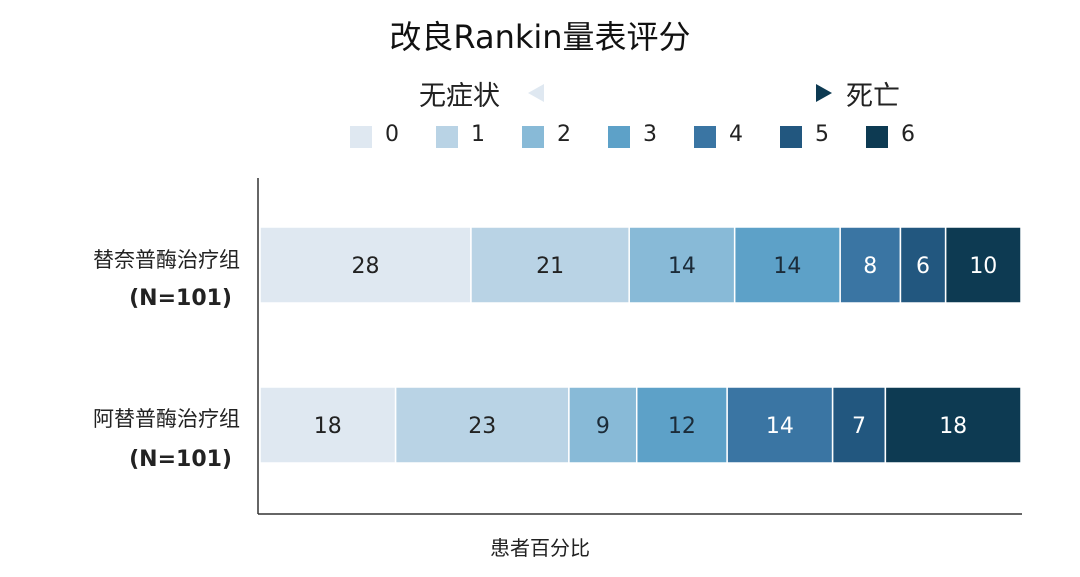  Describe the element at coordinates (650, 134) in the screenshot. I see `legend-label: 3` at that location.